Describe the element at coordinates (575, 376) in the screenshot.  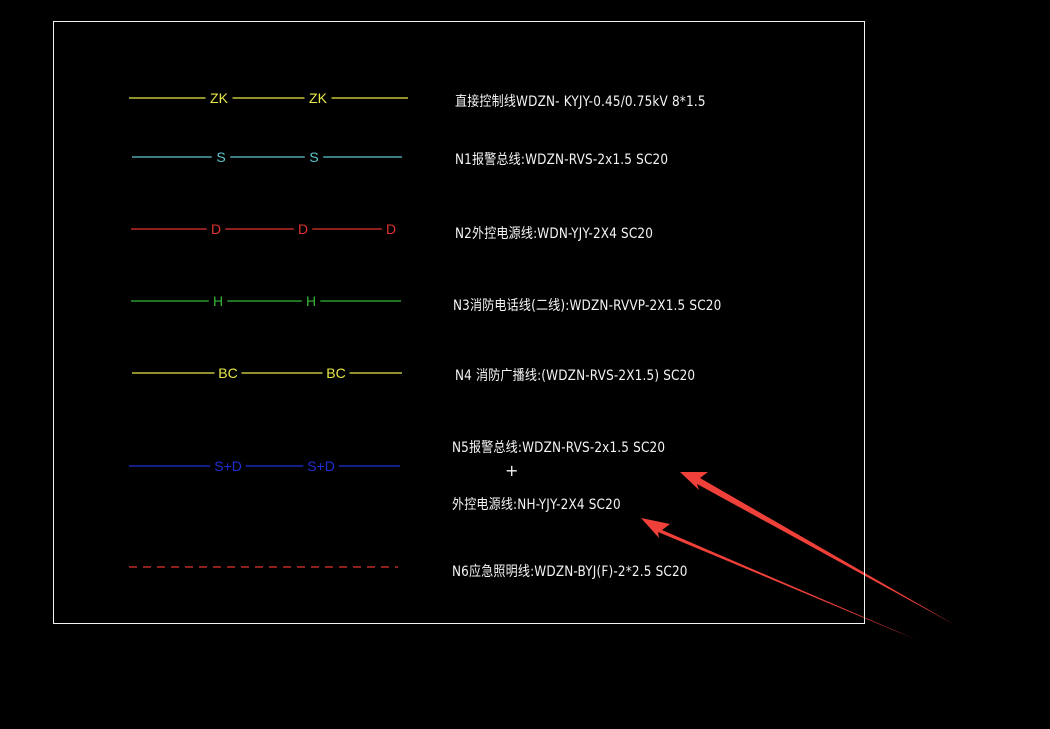
I see `legend-description-n4: N4 消防广播线:(WDZN-RVS-2X1.5) SC20` at that location.